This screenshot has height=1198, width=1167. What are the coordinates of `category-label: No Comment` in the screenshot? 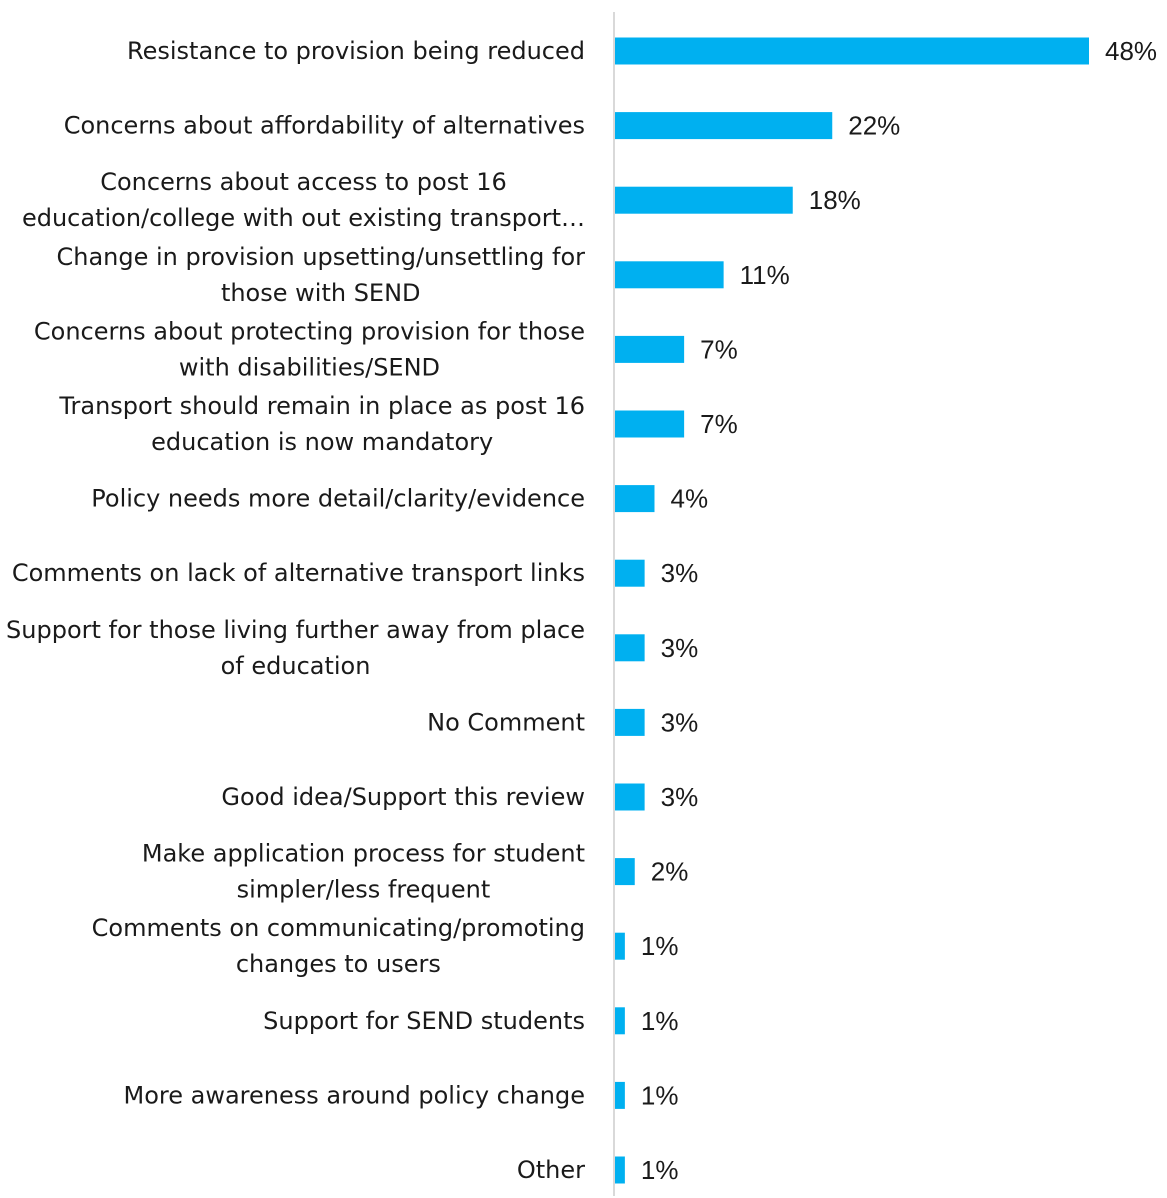 It's located at (506, 722).